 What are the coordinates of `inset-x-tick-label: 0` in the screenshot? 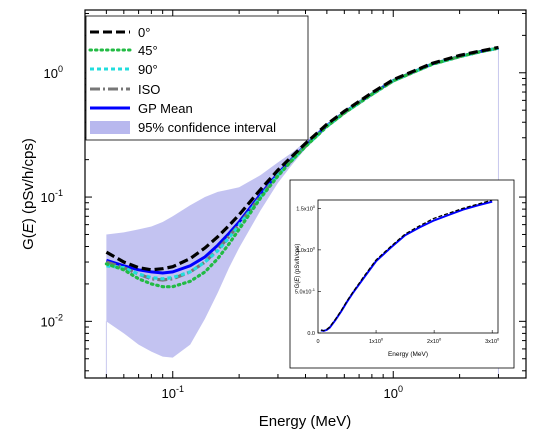 It's located at (317, 342).